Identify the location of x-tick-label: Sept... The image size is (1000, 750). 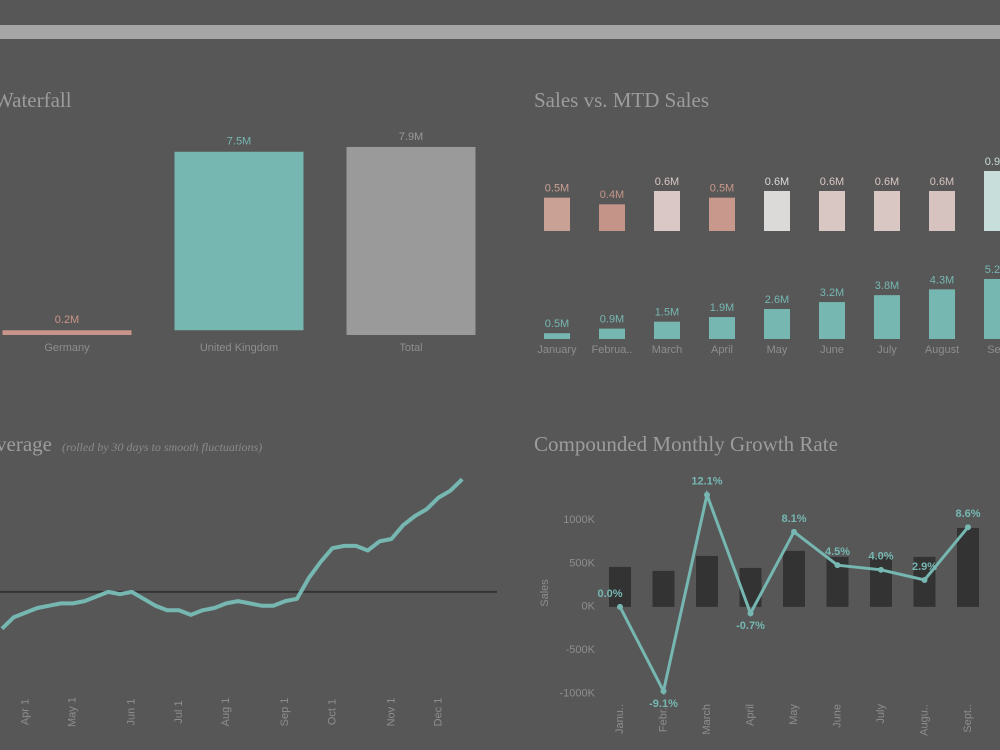
(968, 718).